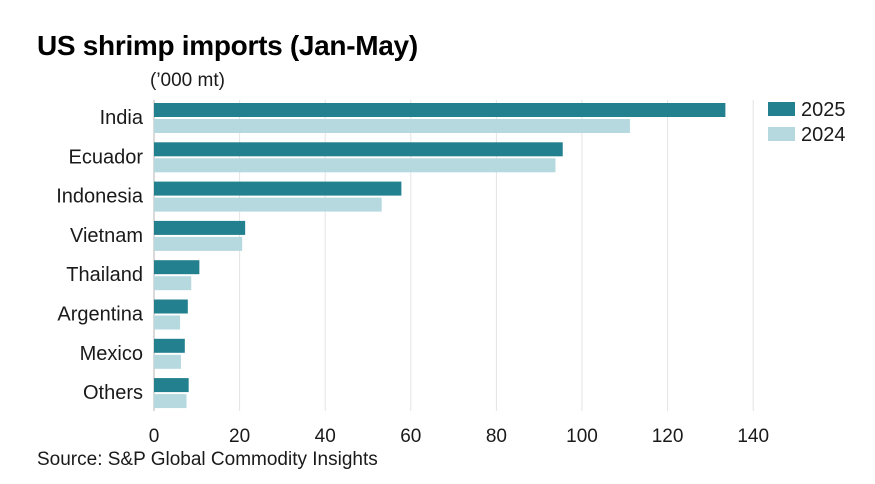 The width and height of the screenshot is (875, 484). I want to click on bar-2025-thailand, so click(177, 267).